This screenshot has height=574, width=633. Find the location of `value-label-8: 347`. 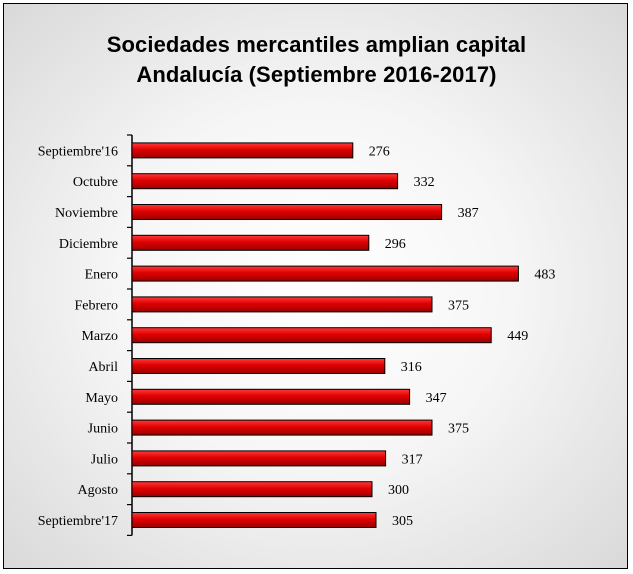

value-label-8: 347 is located at coordinates (436, 398).